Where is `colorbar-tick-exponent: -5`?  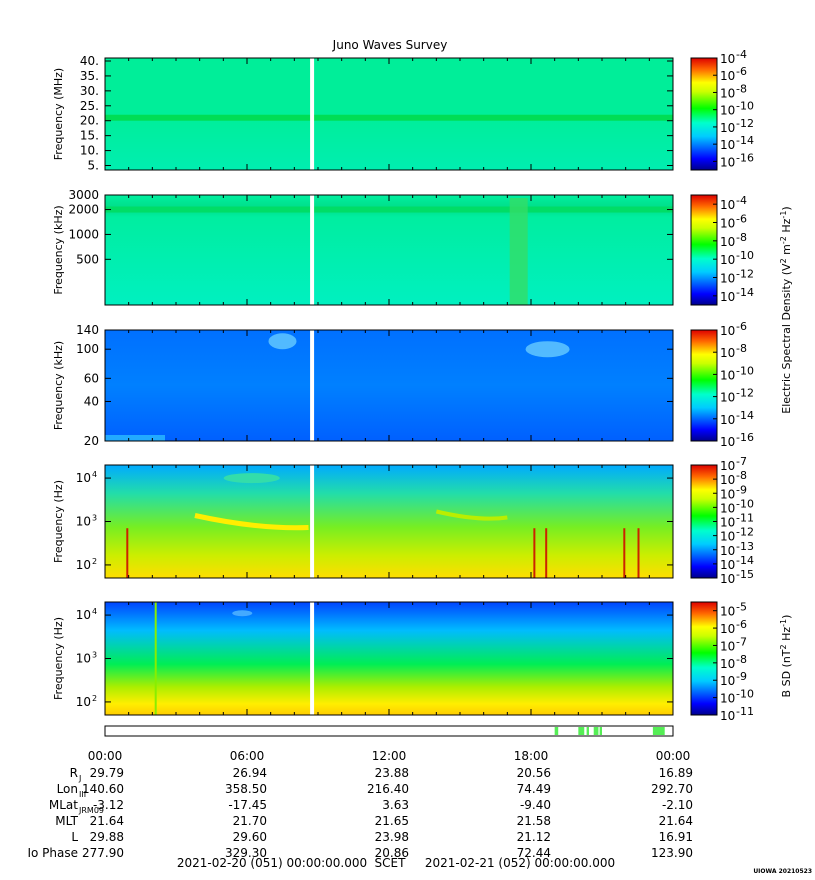 colorbar-tick-exponent: -5 is located at coordinates (741, 607).